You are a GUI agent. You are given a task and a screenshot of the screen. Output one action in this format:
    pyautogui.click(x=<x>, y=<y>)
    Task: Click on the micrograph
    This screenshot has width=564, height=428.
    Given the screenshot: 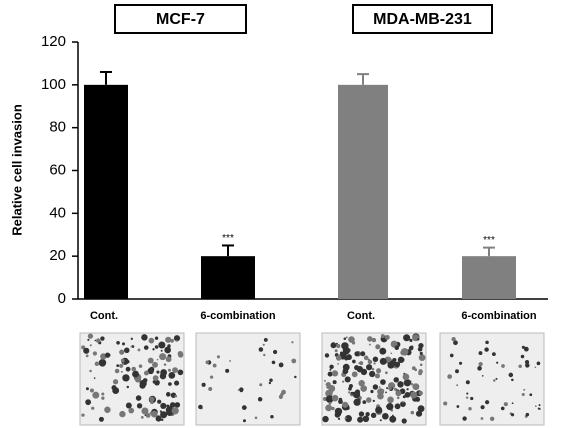 What is the action you would take?
    pyautogui.click(x=248, y=379)
    